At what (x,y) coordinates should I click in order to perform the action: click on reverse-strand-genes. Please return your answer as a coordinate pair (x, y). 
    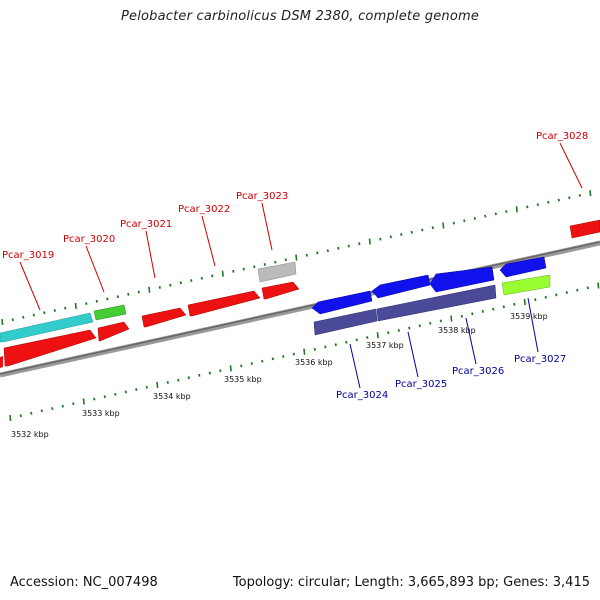
    Looking at the image, I should click on (431, 296).